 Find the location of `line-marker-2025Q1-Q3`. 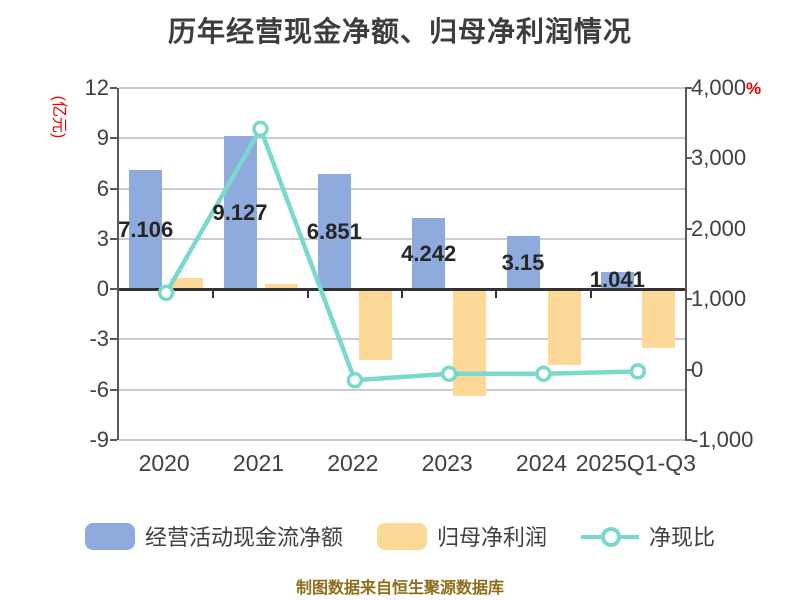

line-marker-2025Q1-Q3 is located at coordinates (638, 371).